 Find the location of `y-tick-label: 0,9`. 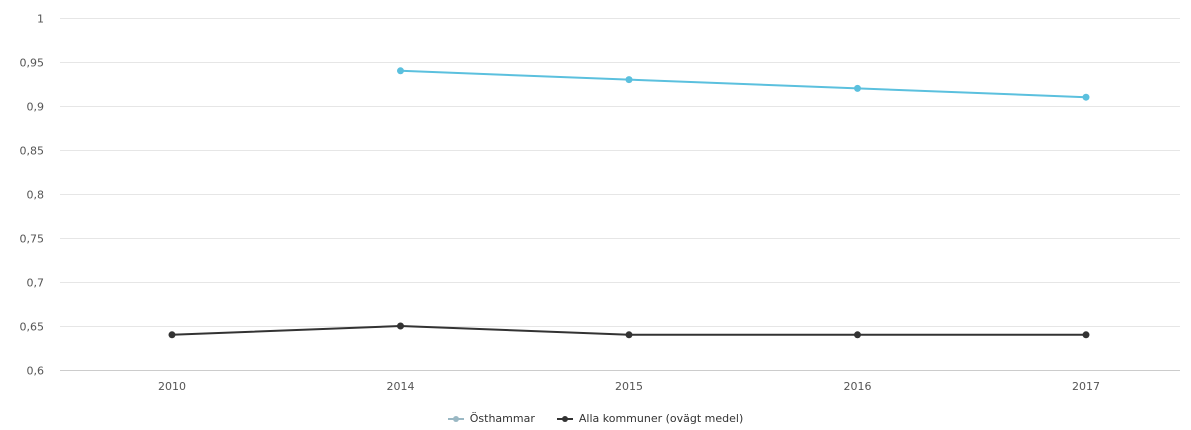

y-tick-label: 0,9 is located at coordinates (36, 107).